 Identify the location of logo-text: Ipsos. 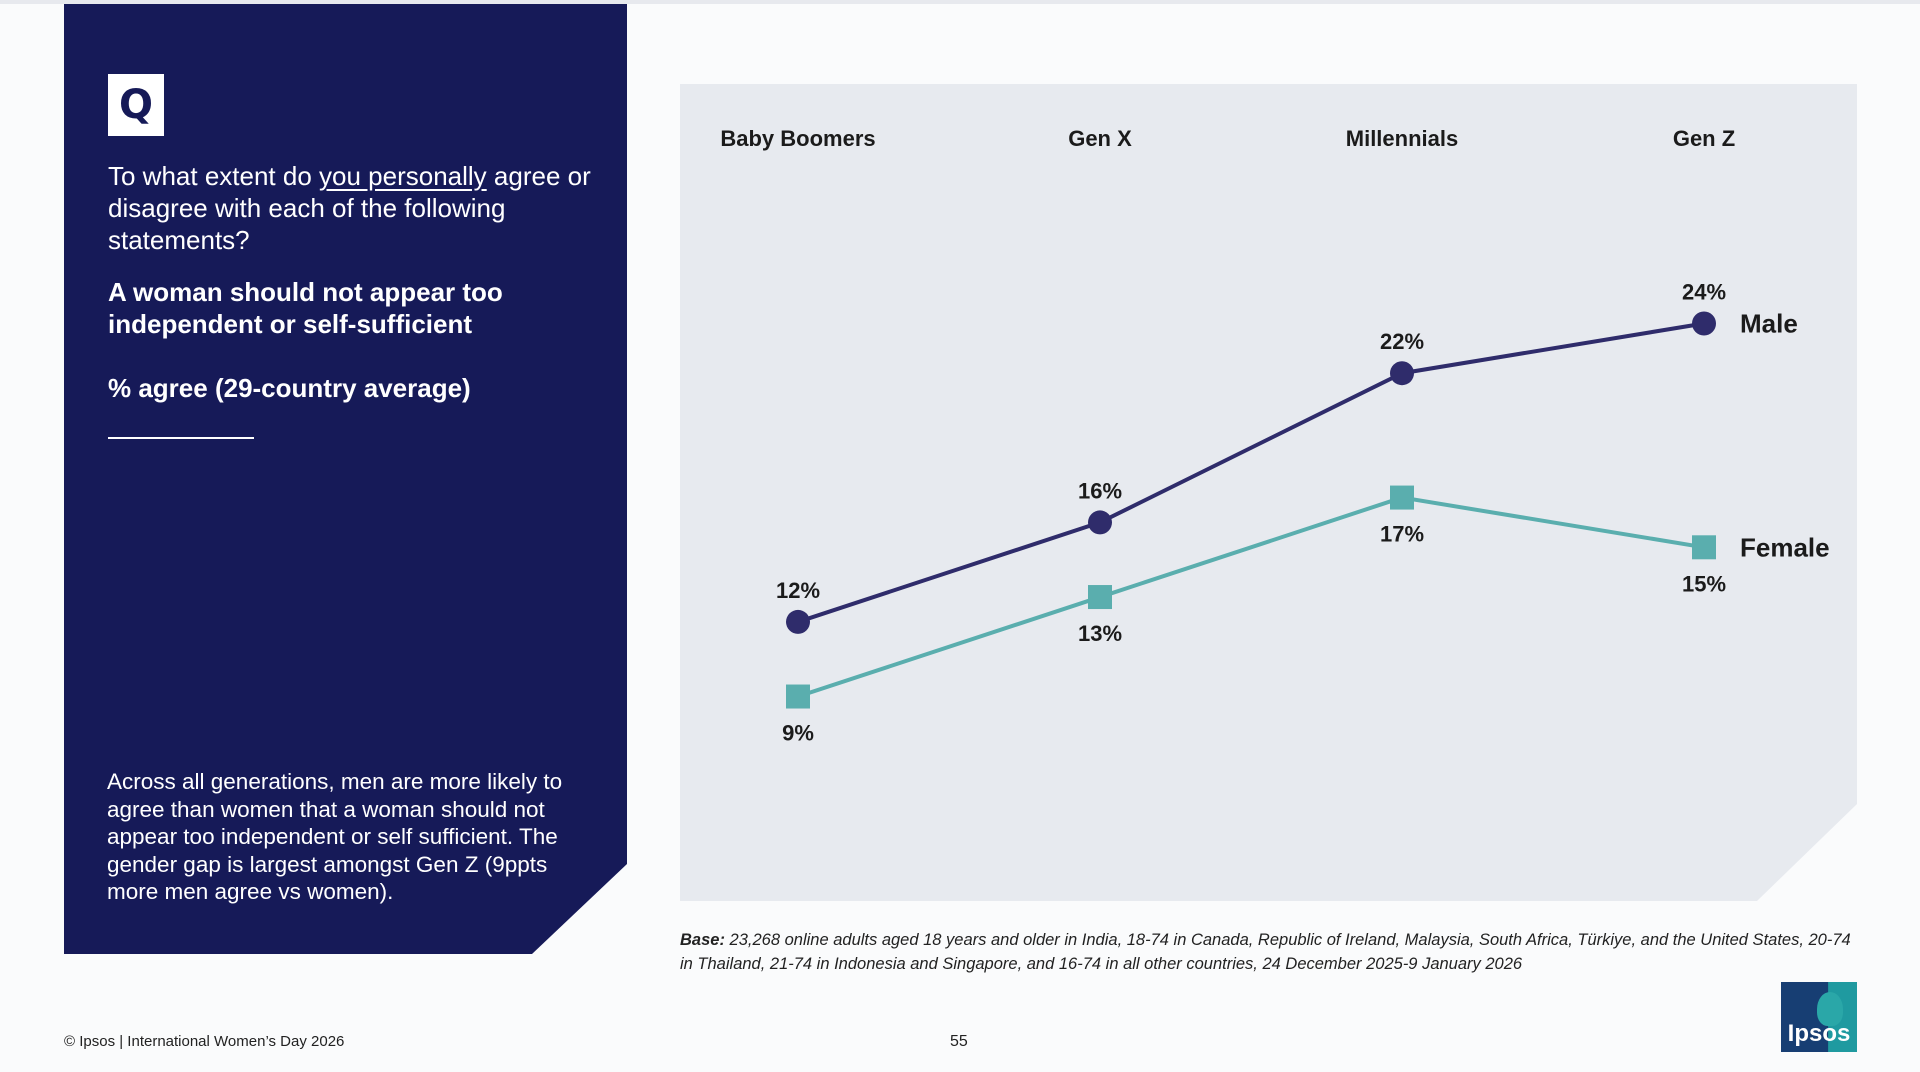
(1819, 1033).